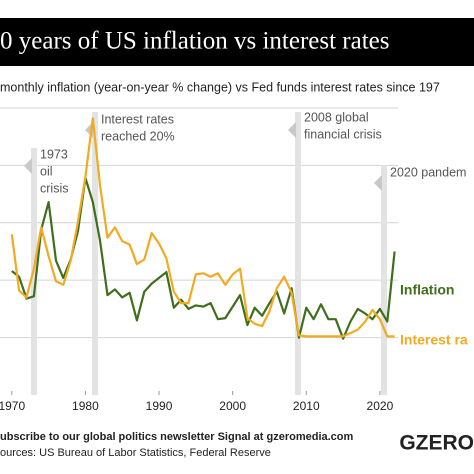  What do you see at coordinates (137, 119) in the screenshot?
I see `annotation-text: Interest rates` at bounding box center [137, 119].